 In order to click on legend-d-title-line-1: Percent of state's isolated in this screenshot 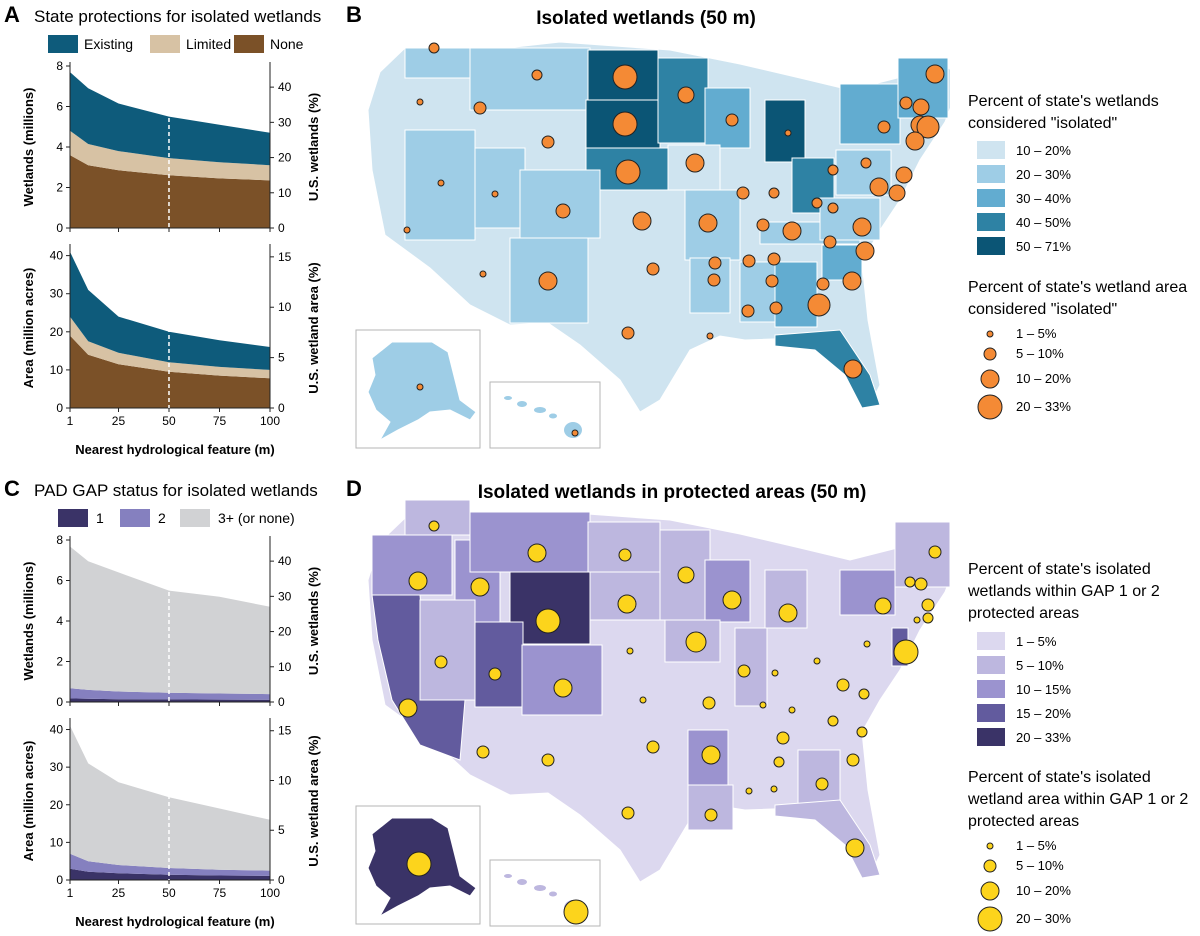, I will do `click(1059, 569)`.